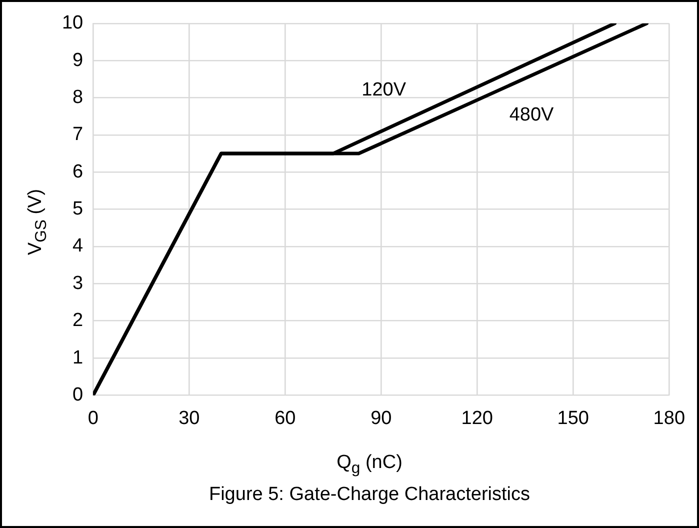  What do you see at coordinates (78, 395) in the screenshot?
I see `y-tick-label: 0` at bounding box center [78, 395].